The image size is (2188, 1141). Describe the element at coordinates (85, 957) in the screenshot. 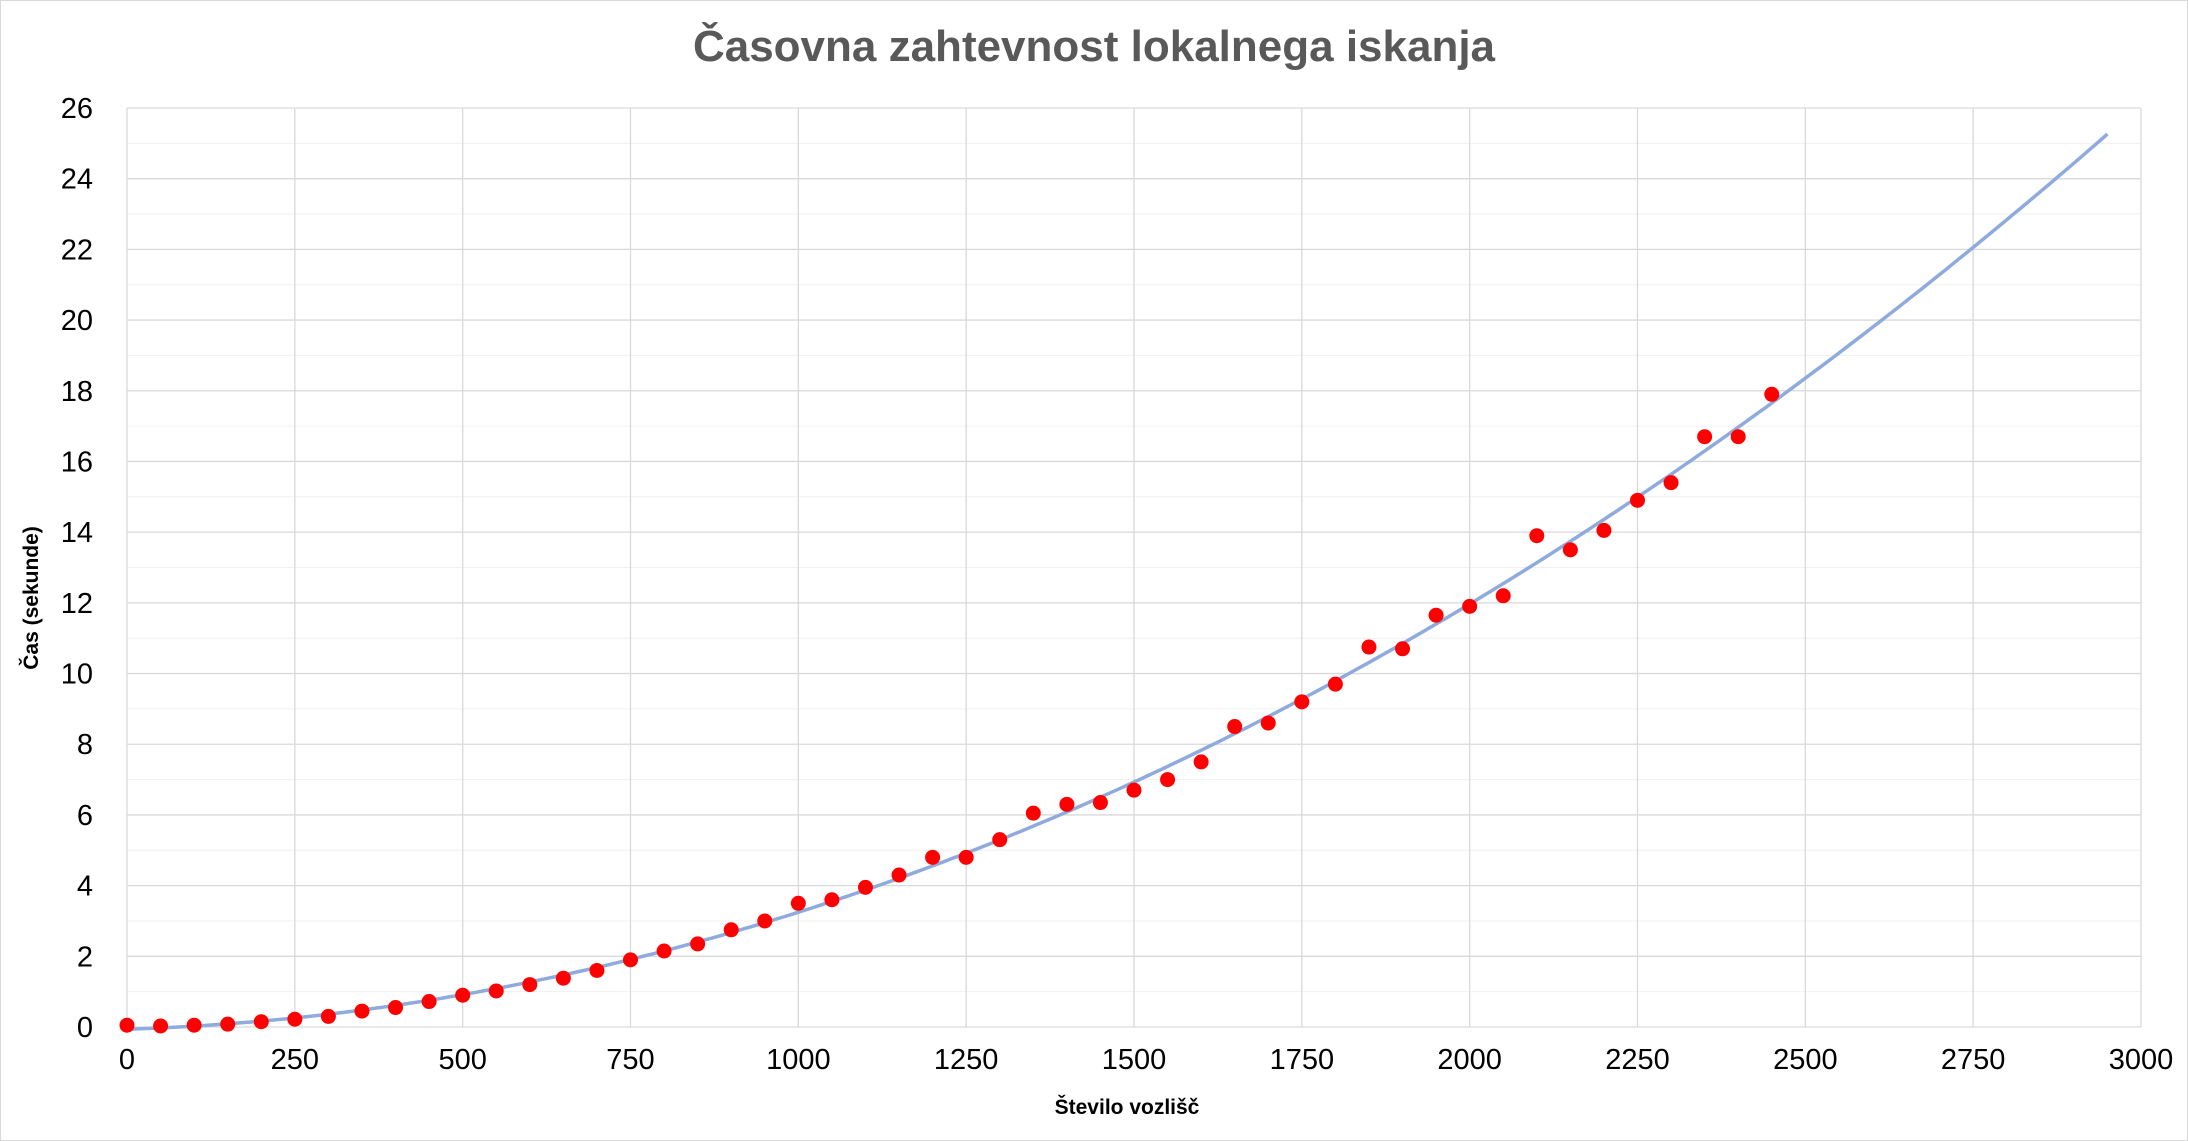

I see `y-tick-label: 2` at that location.